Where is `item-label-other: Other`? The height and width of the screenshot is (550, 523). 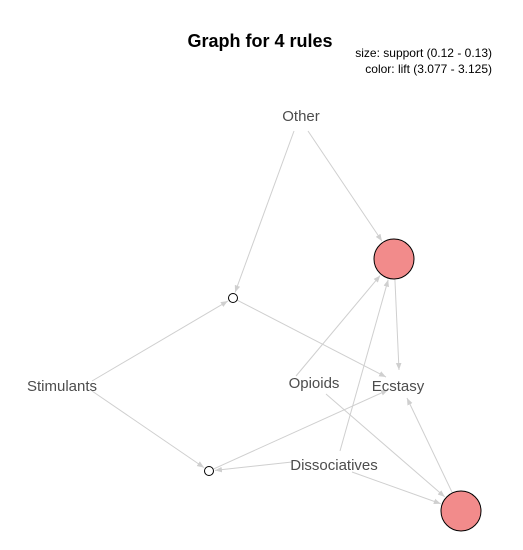
item-label-other: Other is located at coordinates (301, 116).